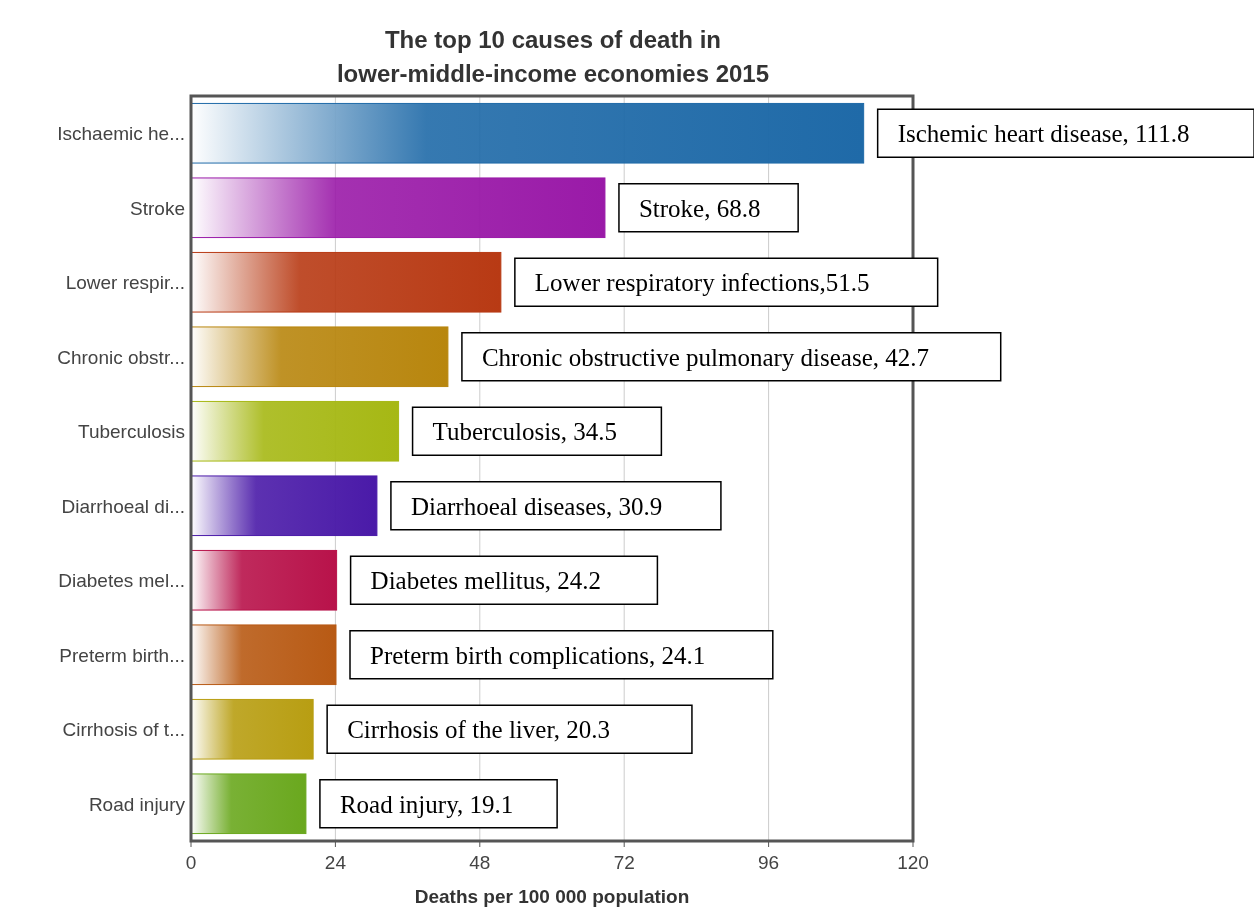  Describe the element at coordinates (552, 896) in the screenshot. I see `x-axis-title: Deaths per 100 000 population` at that location.